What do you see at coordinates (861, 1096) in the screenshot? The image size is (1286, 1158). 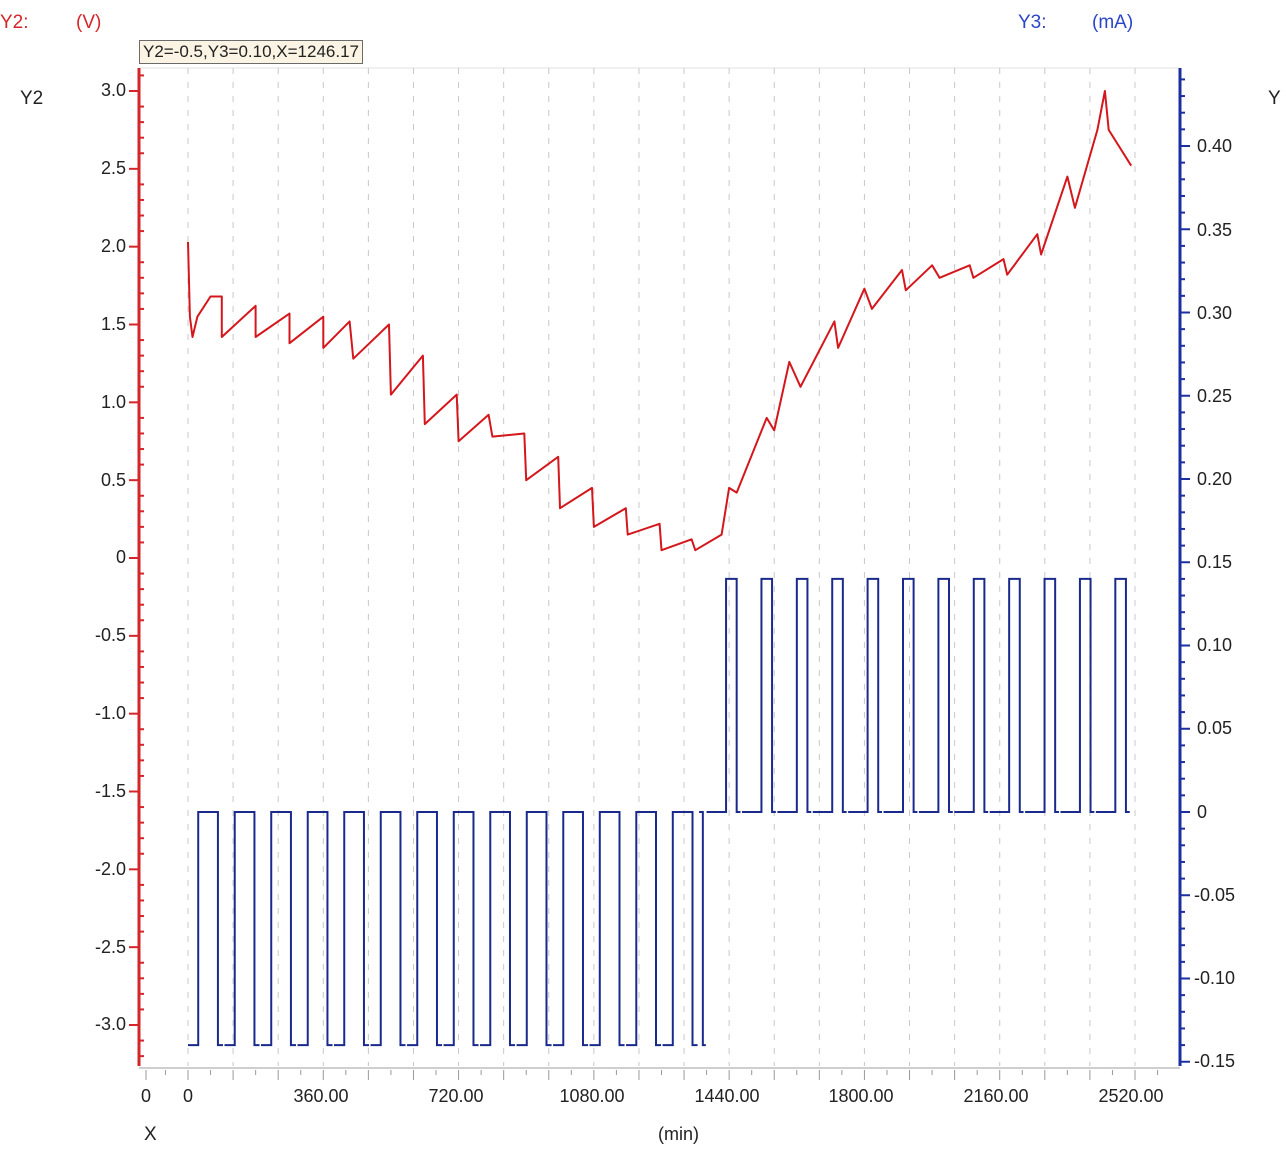 I see `x-tick: 1800.00` at bounding box center [861, 1096].